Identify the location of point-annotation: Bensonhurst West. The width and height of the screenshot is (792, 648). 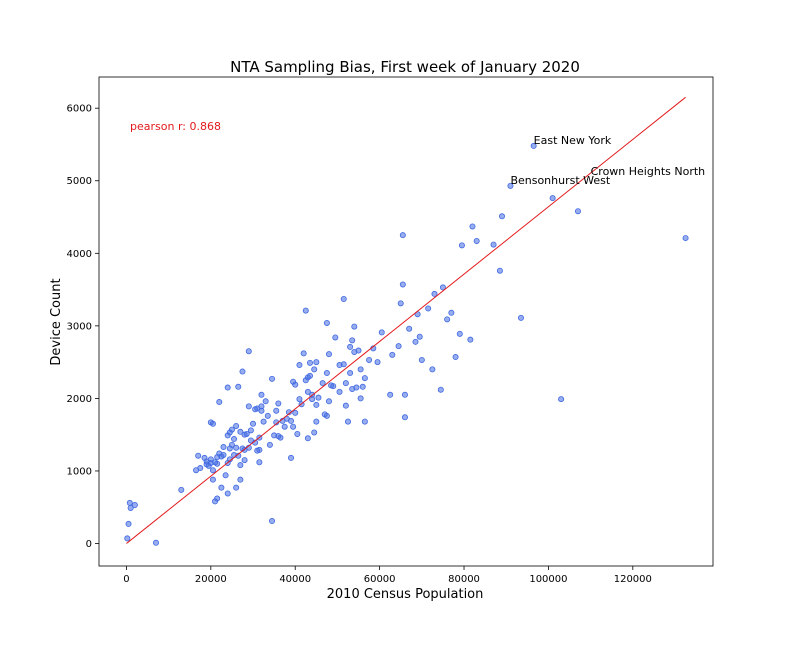
(560, 180).